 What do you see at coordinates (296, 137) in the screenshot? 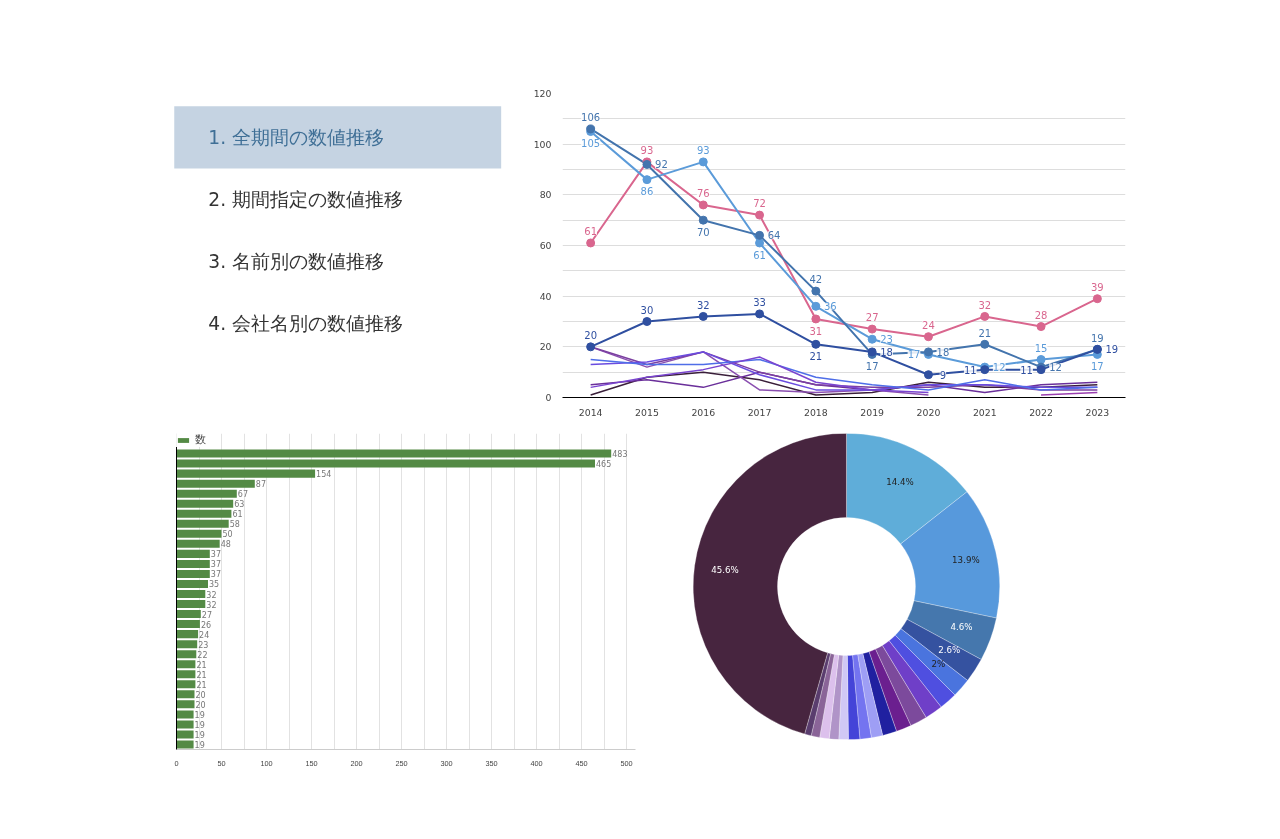
I see `text: 1. 全期間の数値推移` at bounding box center [296, 137].